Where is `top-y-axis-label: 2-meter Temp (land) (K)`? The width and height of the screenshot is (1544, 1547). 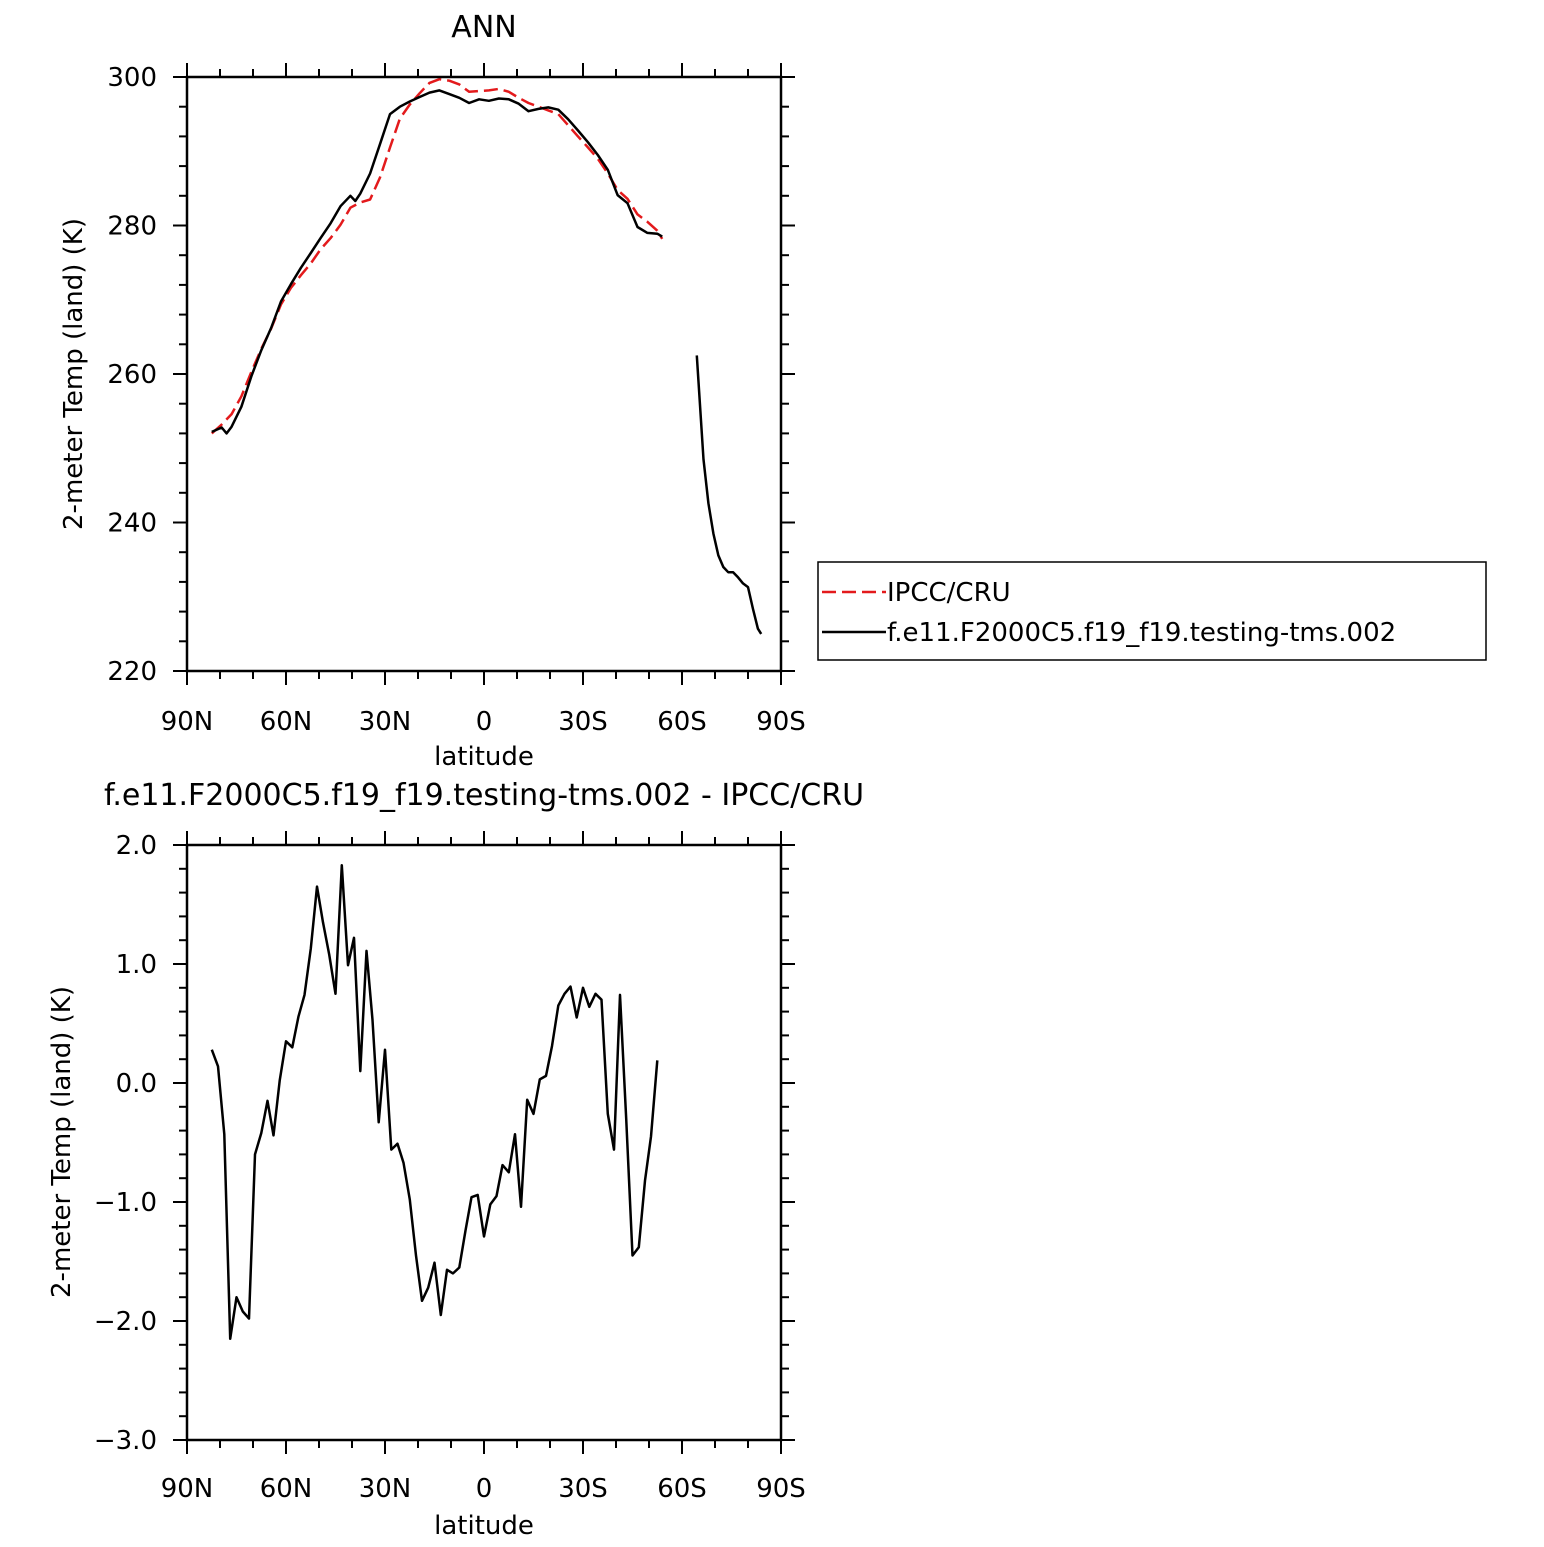
top-y-axis-label: 2-meter Temp (land) (K) is located at coordinates (74, 374).